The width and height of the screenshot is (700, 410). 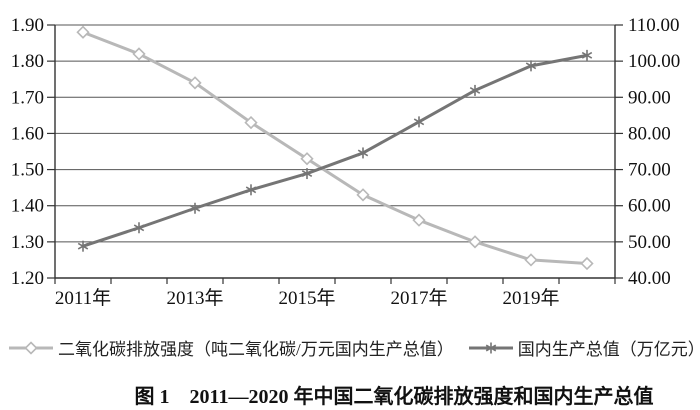 I want to click on legend-label-gdp: 国内生产总值（万亿元）, so click(x=608, y=349).